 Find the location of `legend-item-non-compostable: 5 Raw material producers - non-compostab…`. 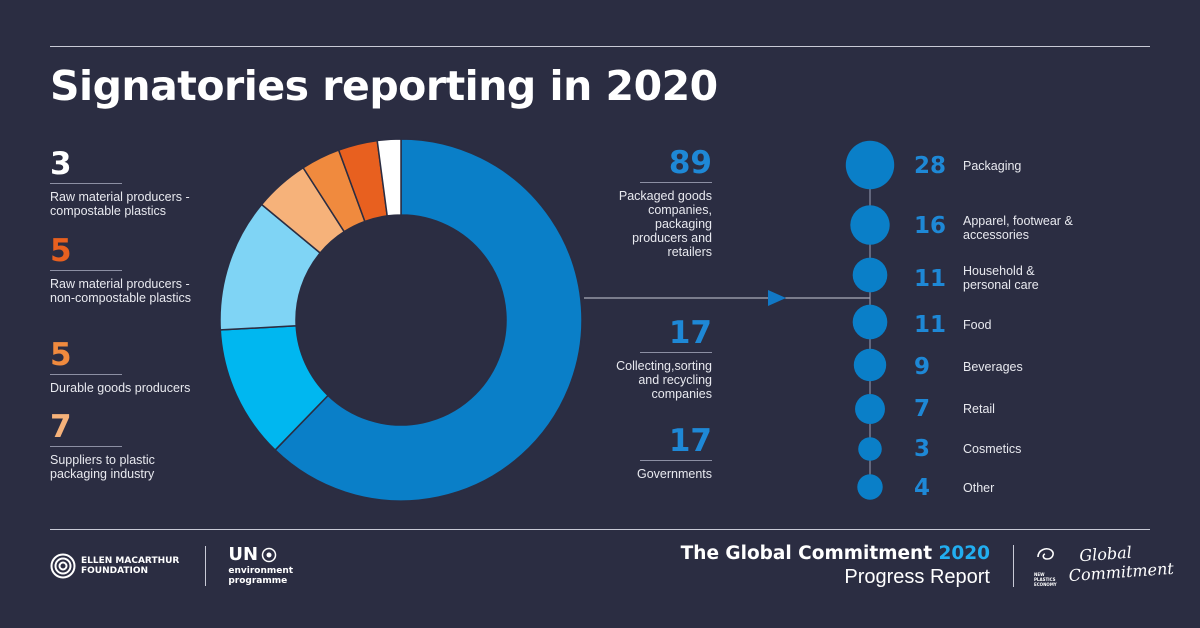

legend-item-non-compostable: 5 Raw material producers - non-compostab… is located at coordinates (125, 269).